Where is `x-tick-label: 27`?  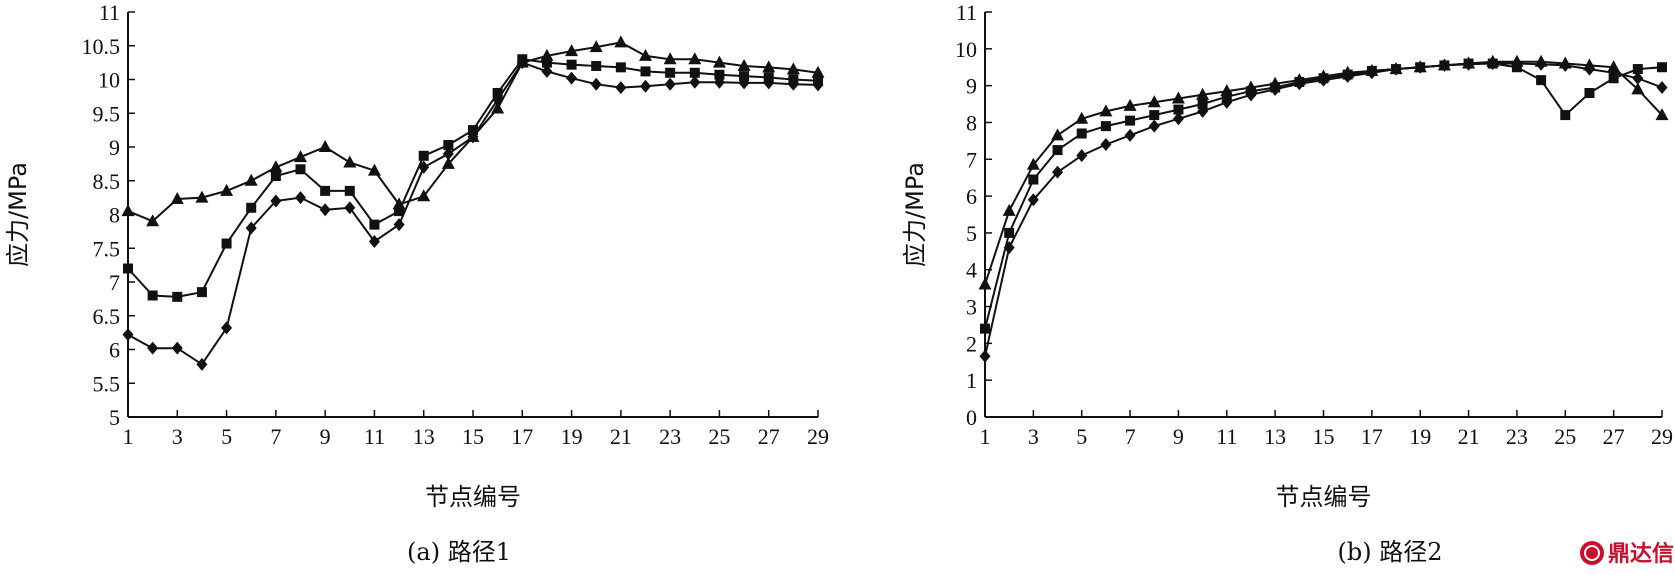
x-tick-label: 27 is located at coordinates (1614, 436).